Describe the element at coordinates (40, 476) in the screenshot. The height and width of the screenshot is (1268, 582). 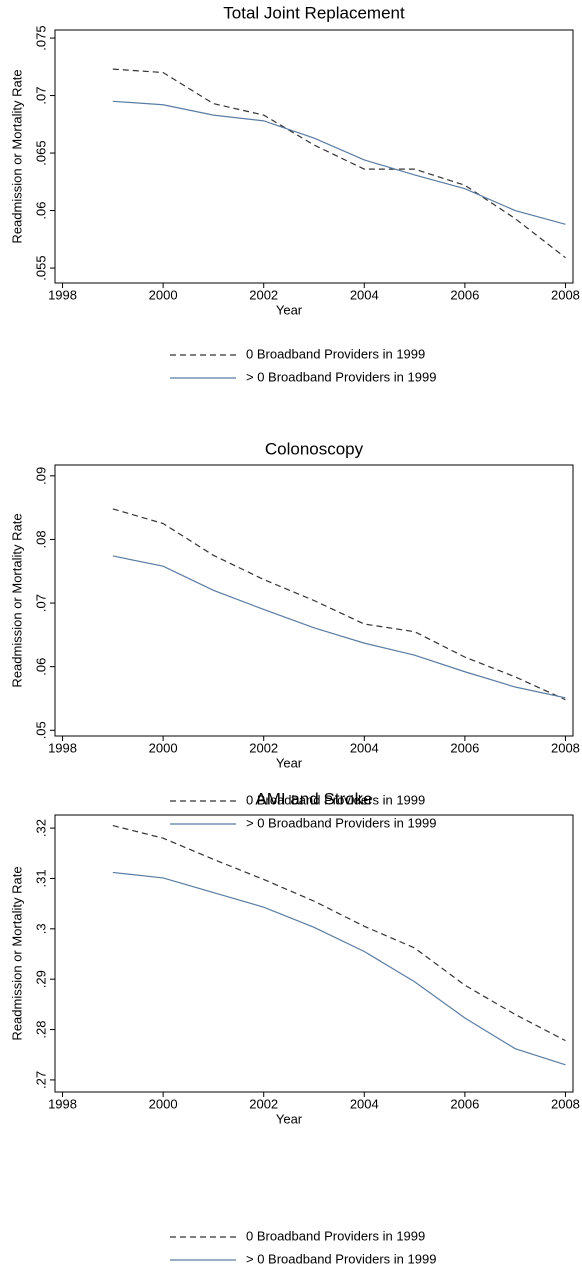
I see `y-tick-label: .09` at that location.